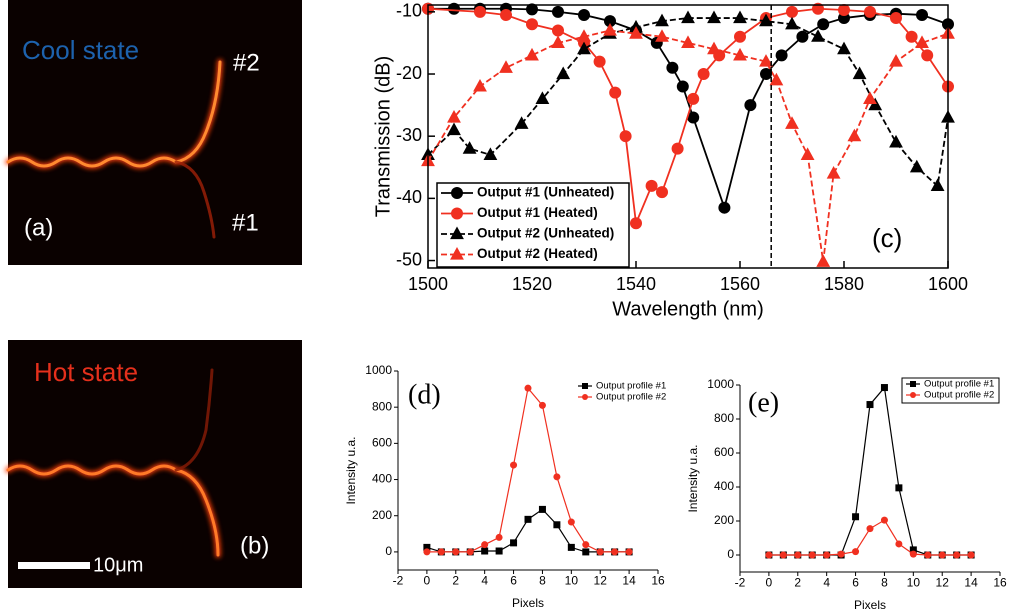  What do you see at coordinates (114, 149) in the screenshot?
I see `waveguide-a` at bounding box center [114, 149].